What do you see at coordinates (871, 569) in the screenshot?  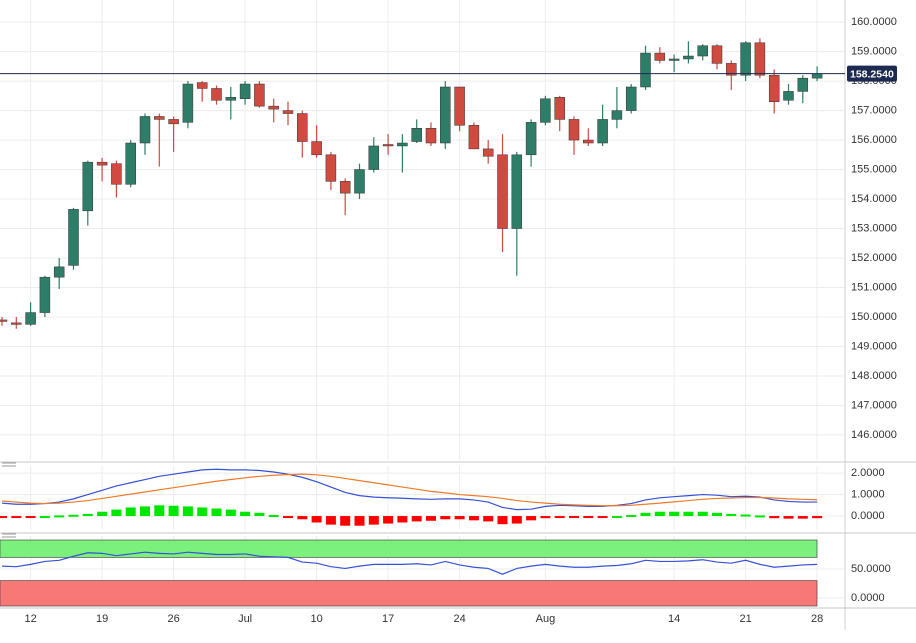 I see `y-tick-label: 50.0000` at bounding box center [871, 569].